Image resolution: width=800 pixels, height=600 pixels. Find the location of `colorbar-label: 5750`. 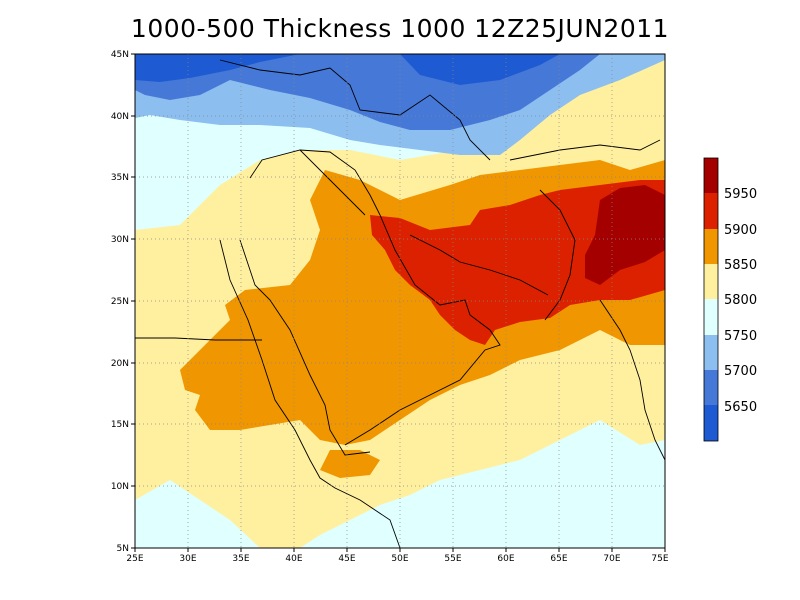

colorbar-label: 5750 is located at coordinates (740, 336).